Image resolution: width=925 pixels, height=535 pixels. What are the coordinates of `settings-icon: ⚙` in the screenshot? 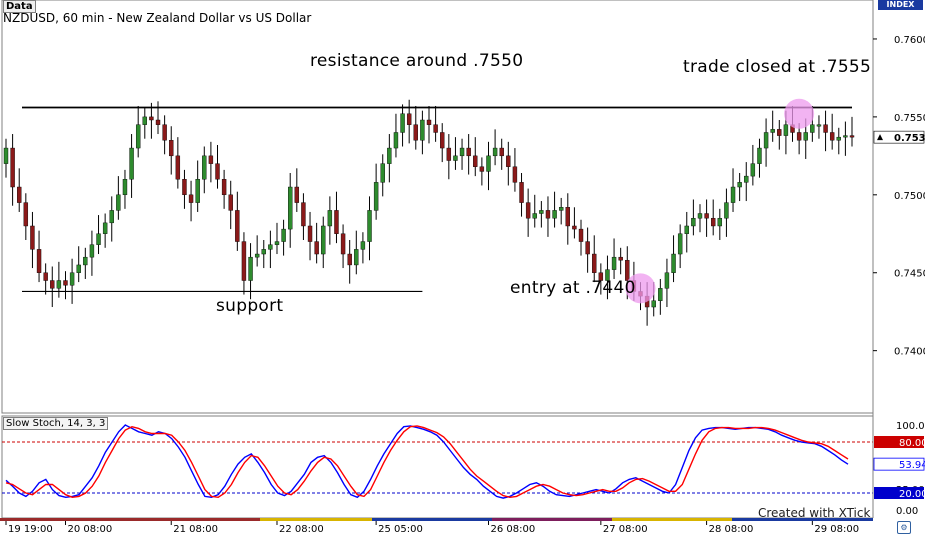 It's located at (904, 527).